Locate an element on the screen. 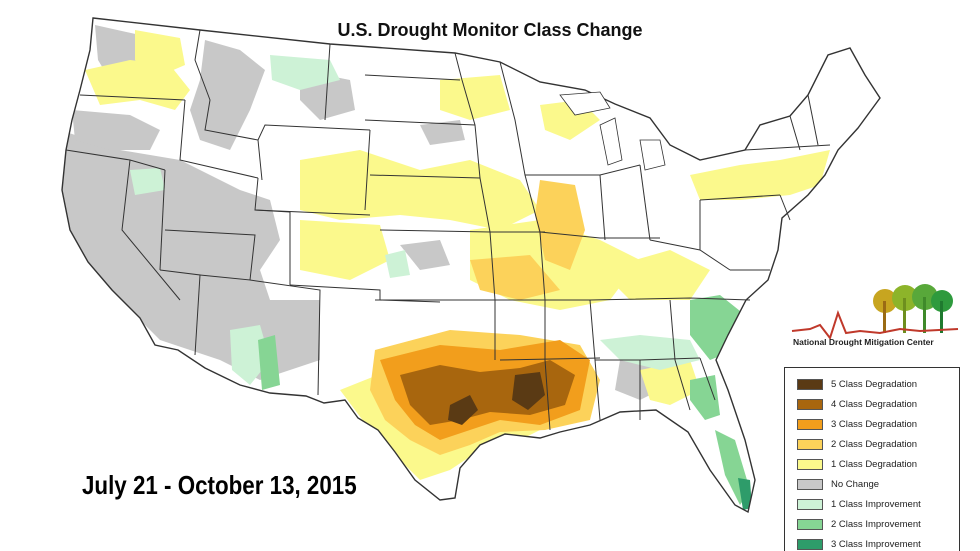 This screenshot has height=551, width=980. ndmc-logo is located at coordinates (875, 312).